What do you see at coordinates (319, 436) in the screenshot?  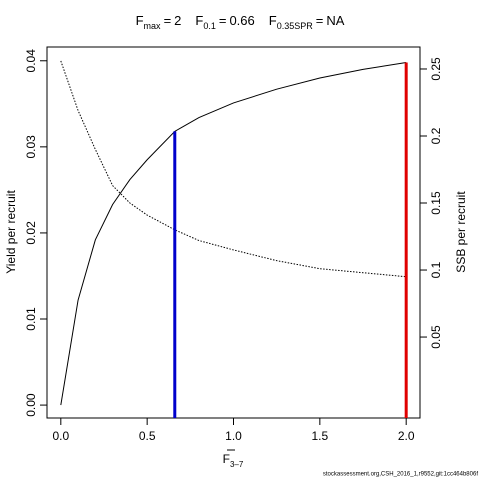 I see `x-tick-label: 1.5` at bounding box center [319, 436].